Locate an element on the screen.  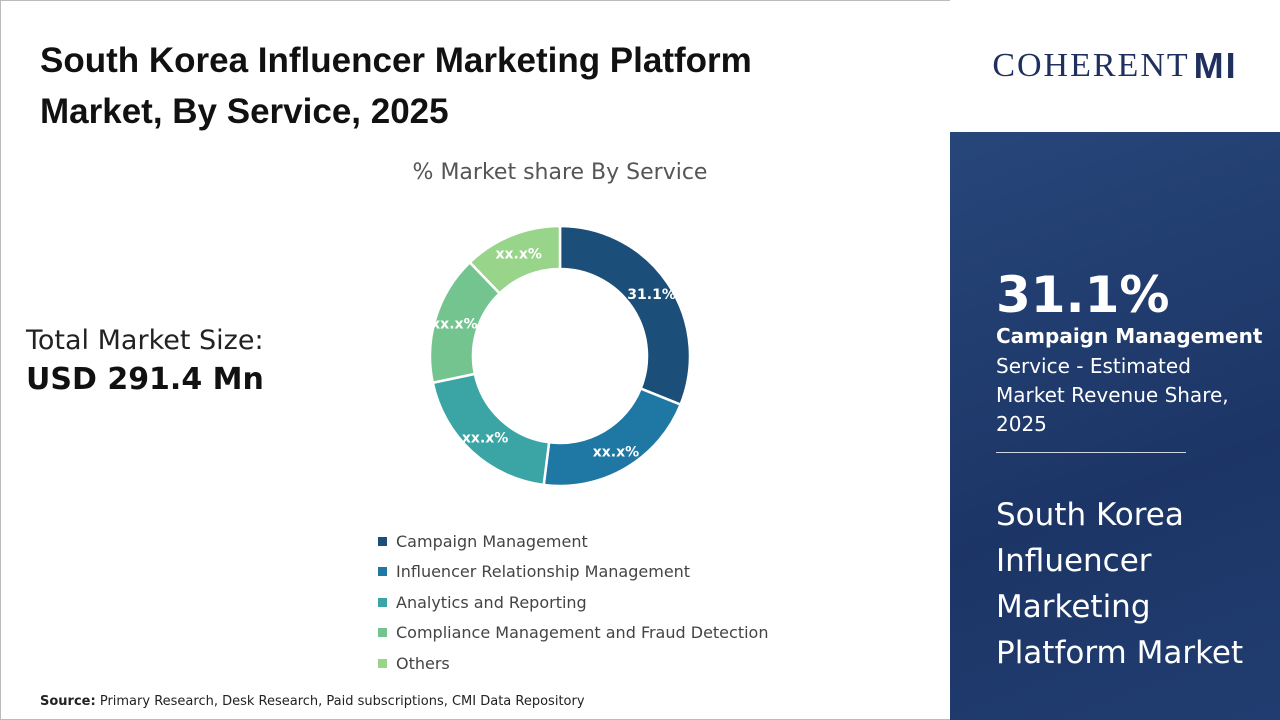
legend-item: Analytics and Reporting is located at coordinates (573, 602).